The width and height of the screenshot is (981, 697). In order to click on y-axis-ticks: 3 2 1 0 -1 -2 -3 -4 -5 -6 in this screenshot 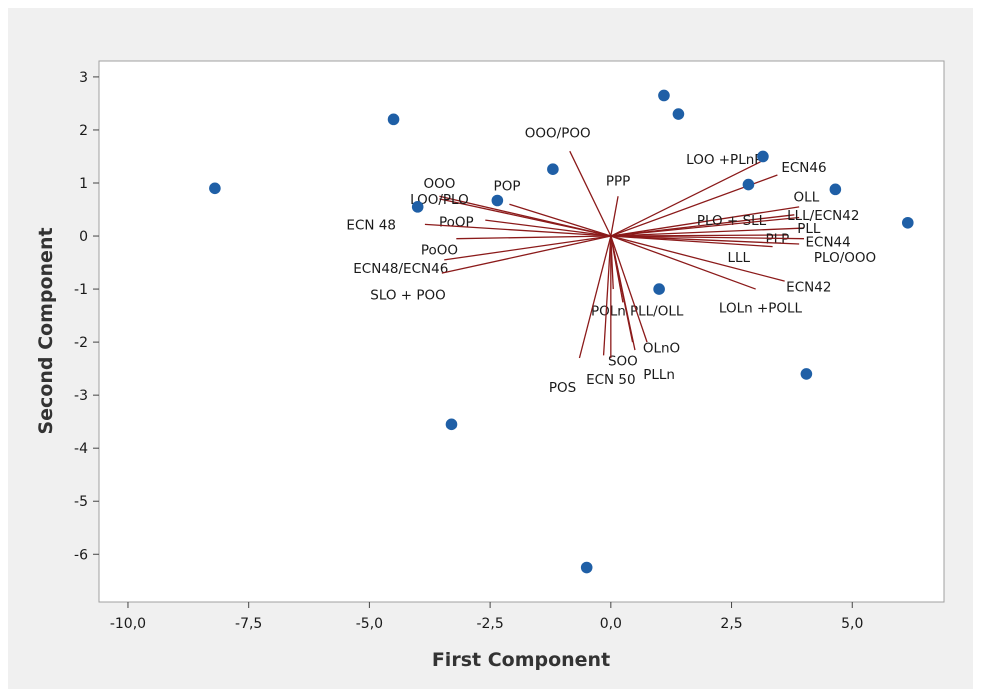, I will do `click(86, 316)`.